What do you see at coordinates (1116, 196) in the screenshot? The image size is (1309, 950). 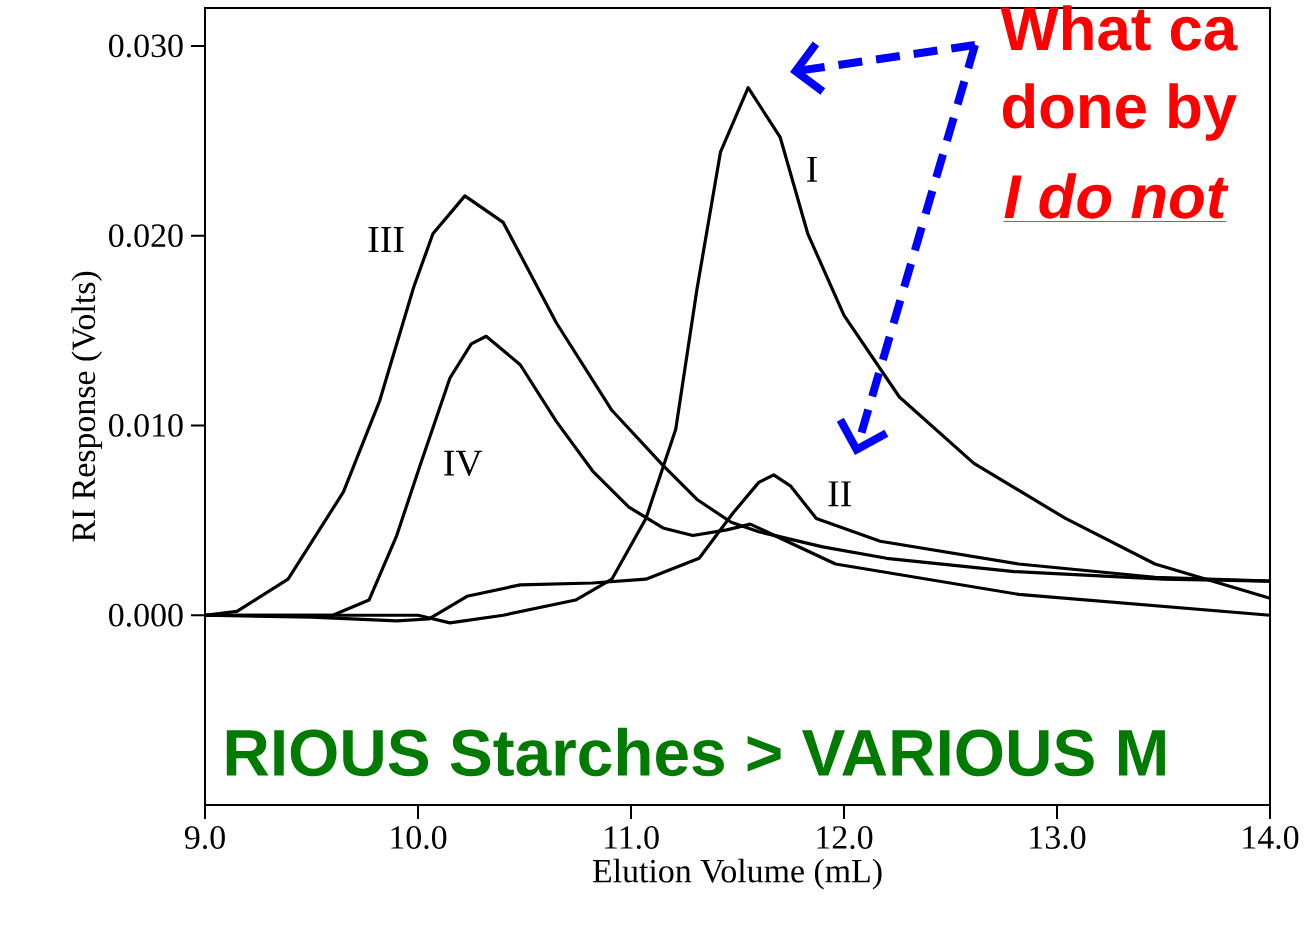 I see `annotation: I do not` at bounding box center [1116, 196].